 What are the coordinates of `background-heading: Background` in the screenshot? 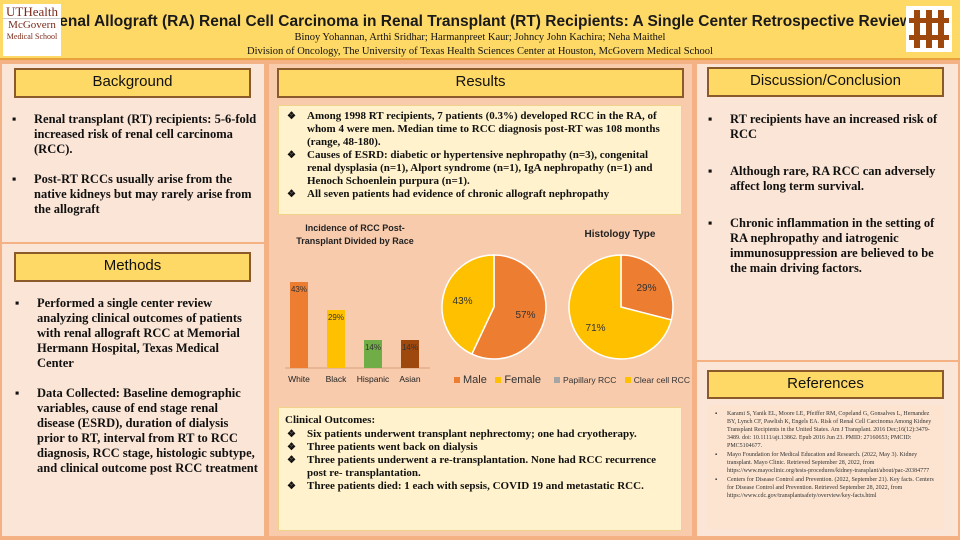 It's located at (132, 83).